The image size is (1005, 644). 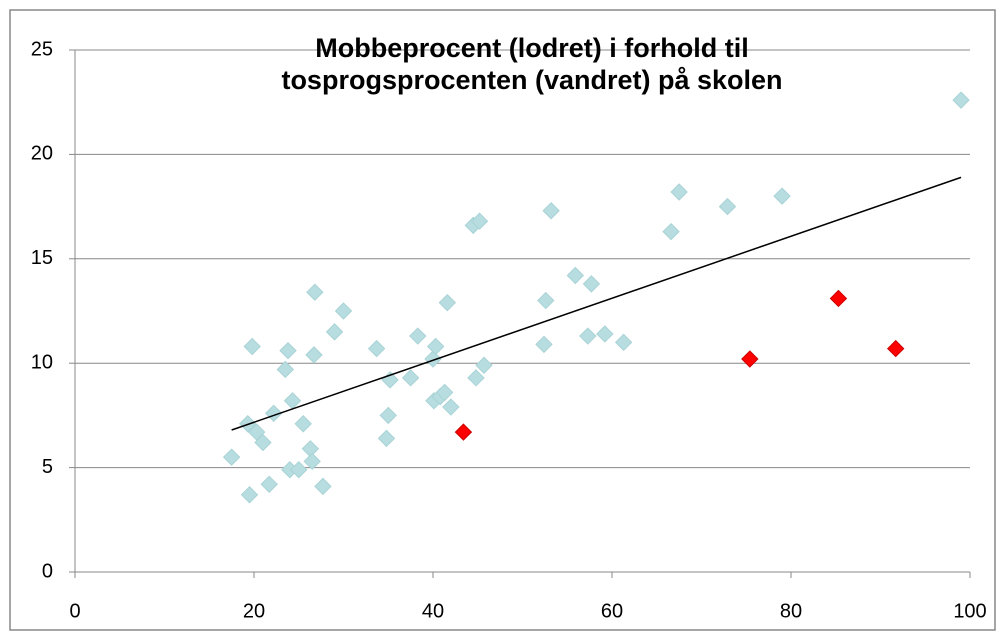 What do you see at coordinates (74, 611) in the screenshot?
I see `x-tick-label: 0` at bounding box center [74, 611].